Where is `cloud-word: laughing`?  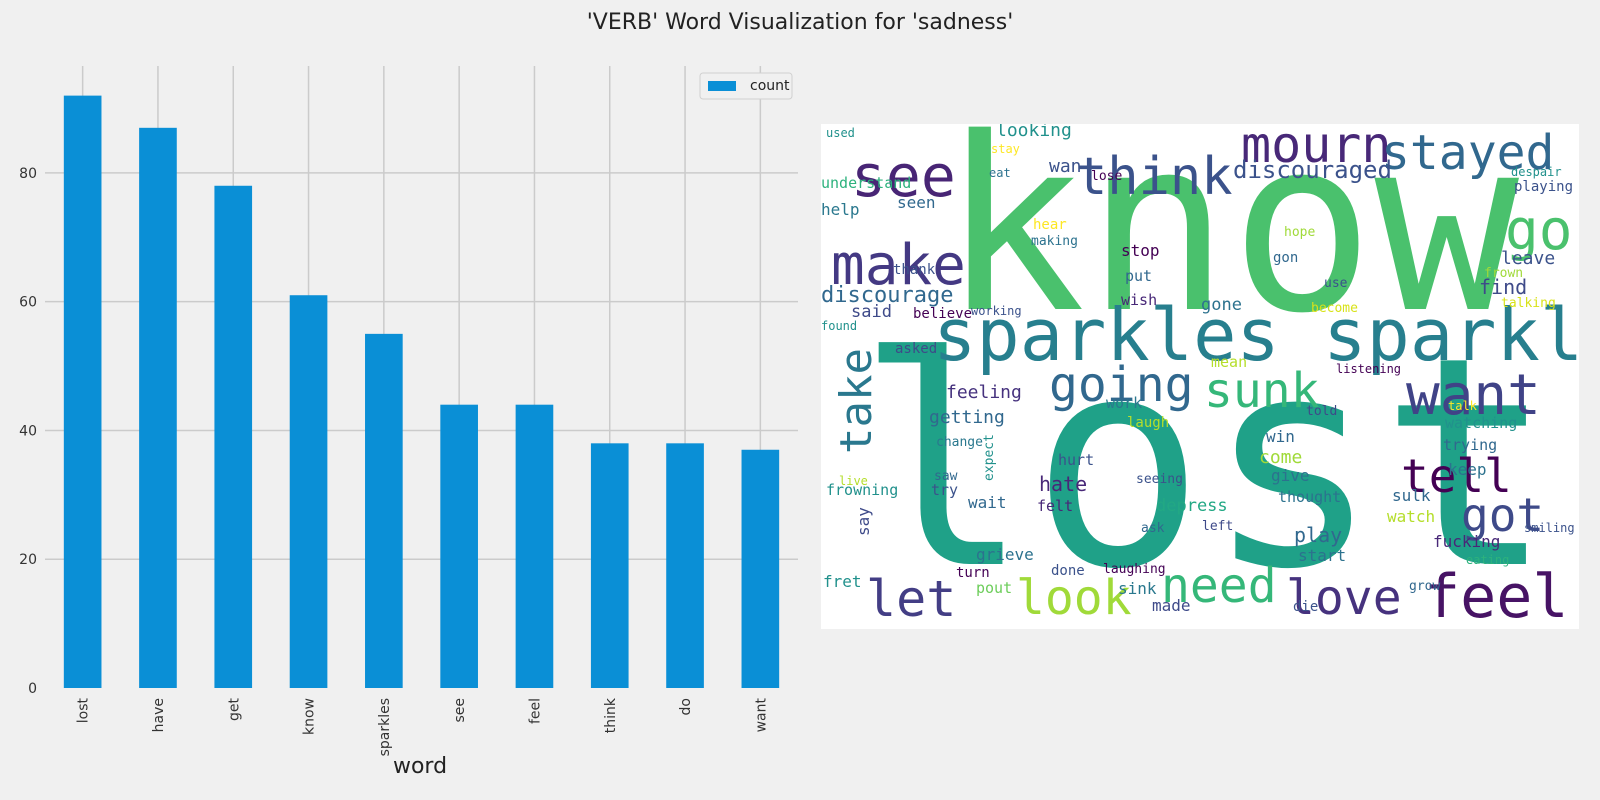 cloud-word: laughing is located at coordinates (1134, 569).